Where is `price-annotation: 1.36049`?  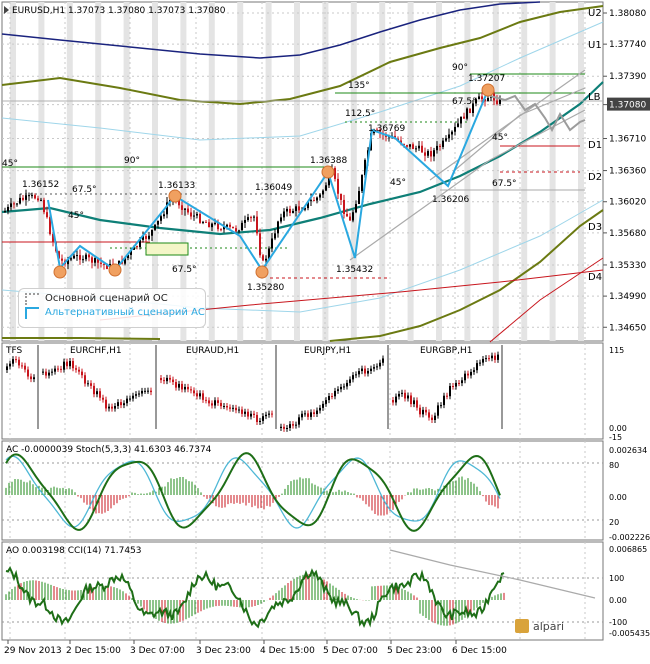
price-annotation: 1.36049 is located at coordinates (273, 188).